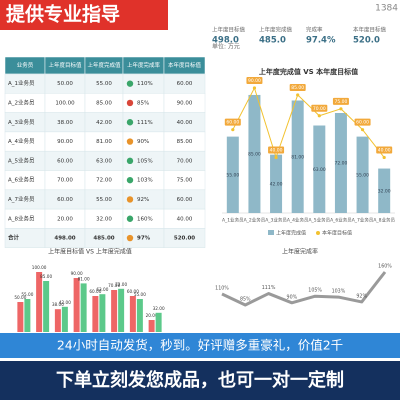  I want to click on unit: 单位: 万元, so click(226, 47).